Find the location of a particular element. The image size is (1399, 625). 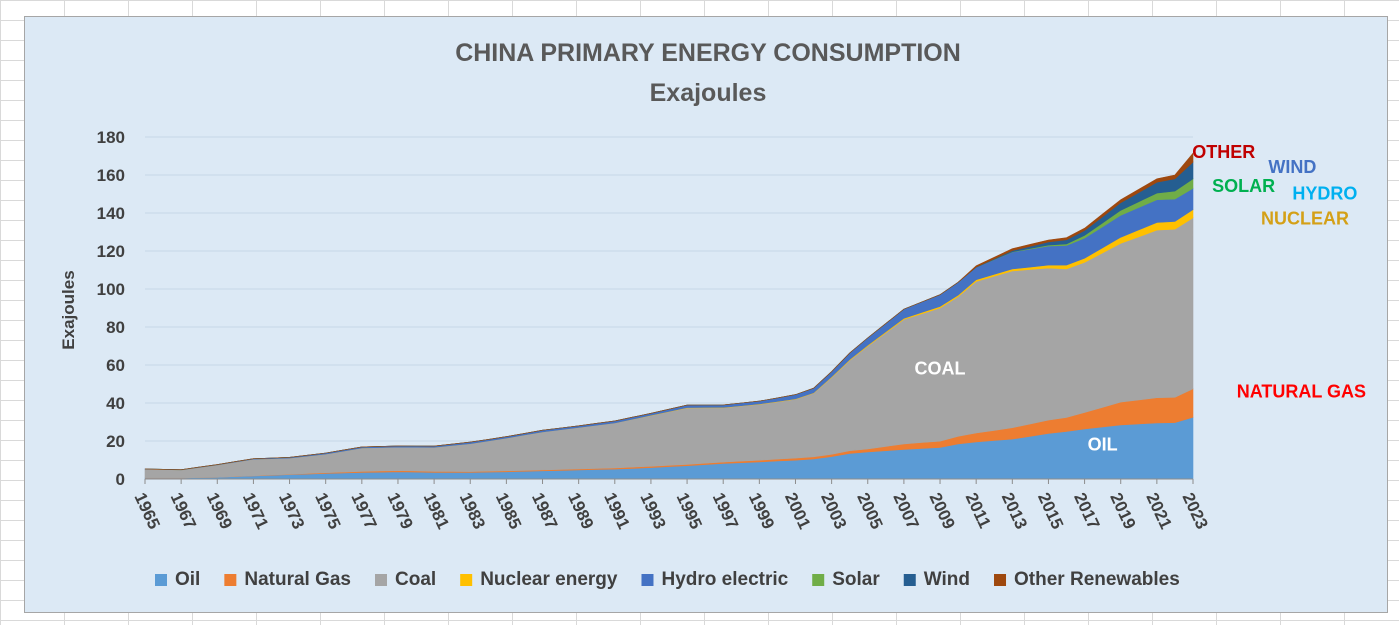

legend-swatch-nuclear-energy is located at coordinates (466, 580).